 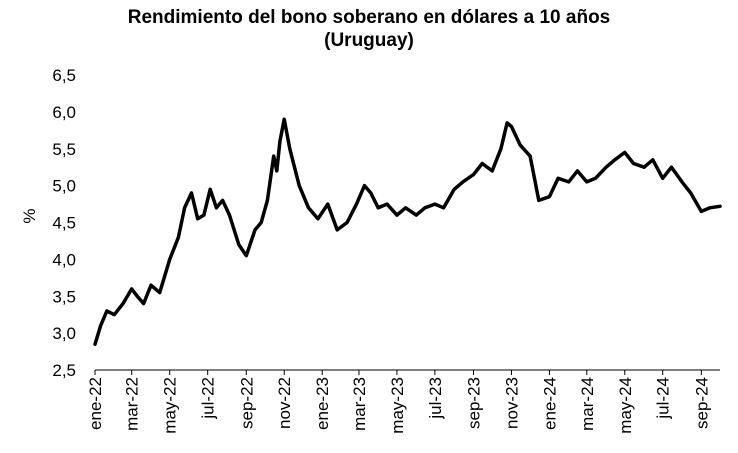 I want to click on y-axis: 2,5 3,0 3,5 4,0 4,5 5,0 5,5 6,0 6,5, so click(x=64, y=223).